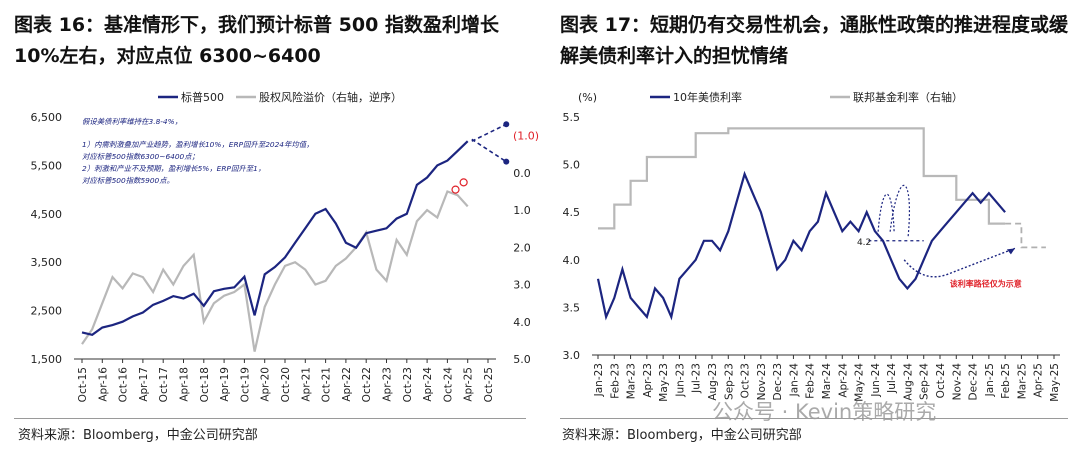 Image resolution: width=1080 pixels, height=457 pixels. I want to click on x-tick-label: Oct-18, so click(205, 384).